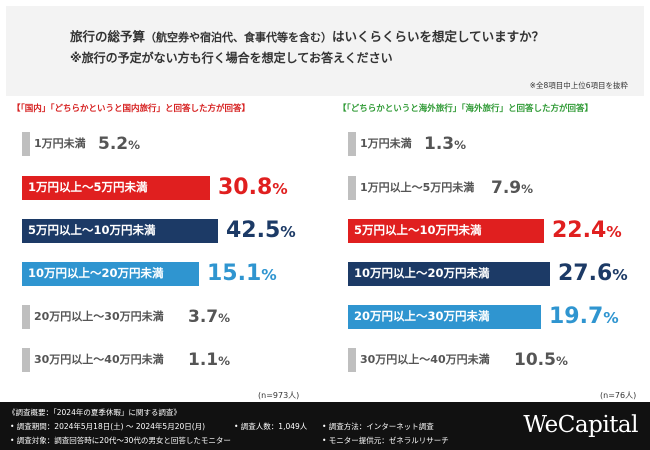 This screenshot has width=650, height=450. Describe the element at coordinates (99, 359) in the screenshot. I see `domestic-category-label-6: 30万円以上〜40万円未満` at that location.